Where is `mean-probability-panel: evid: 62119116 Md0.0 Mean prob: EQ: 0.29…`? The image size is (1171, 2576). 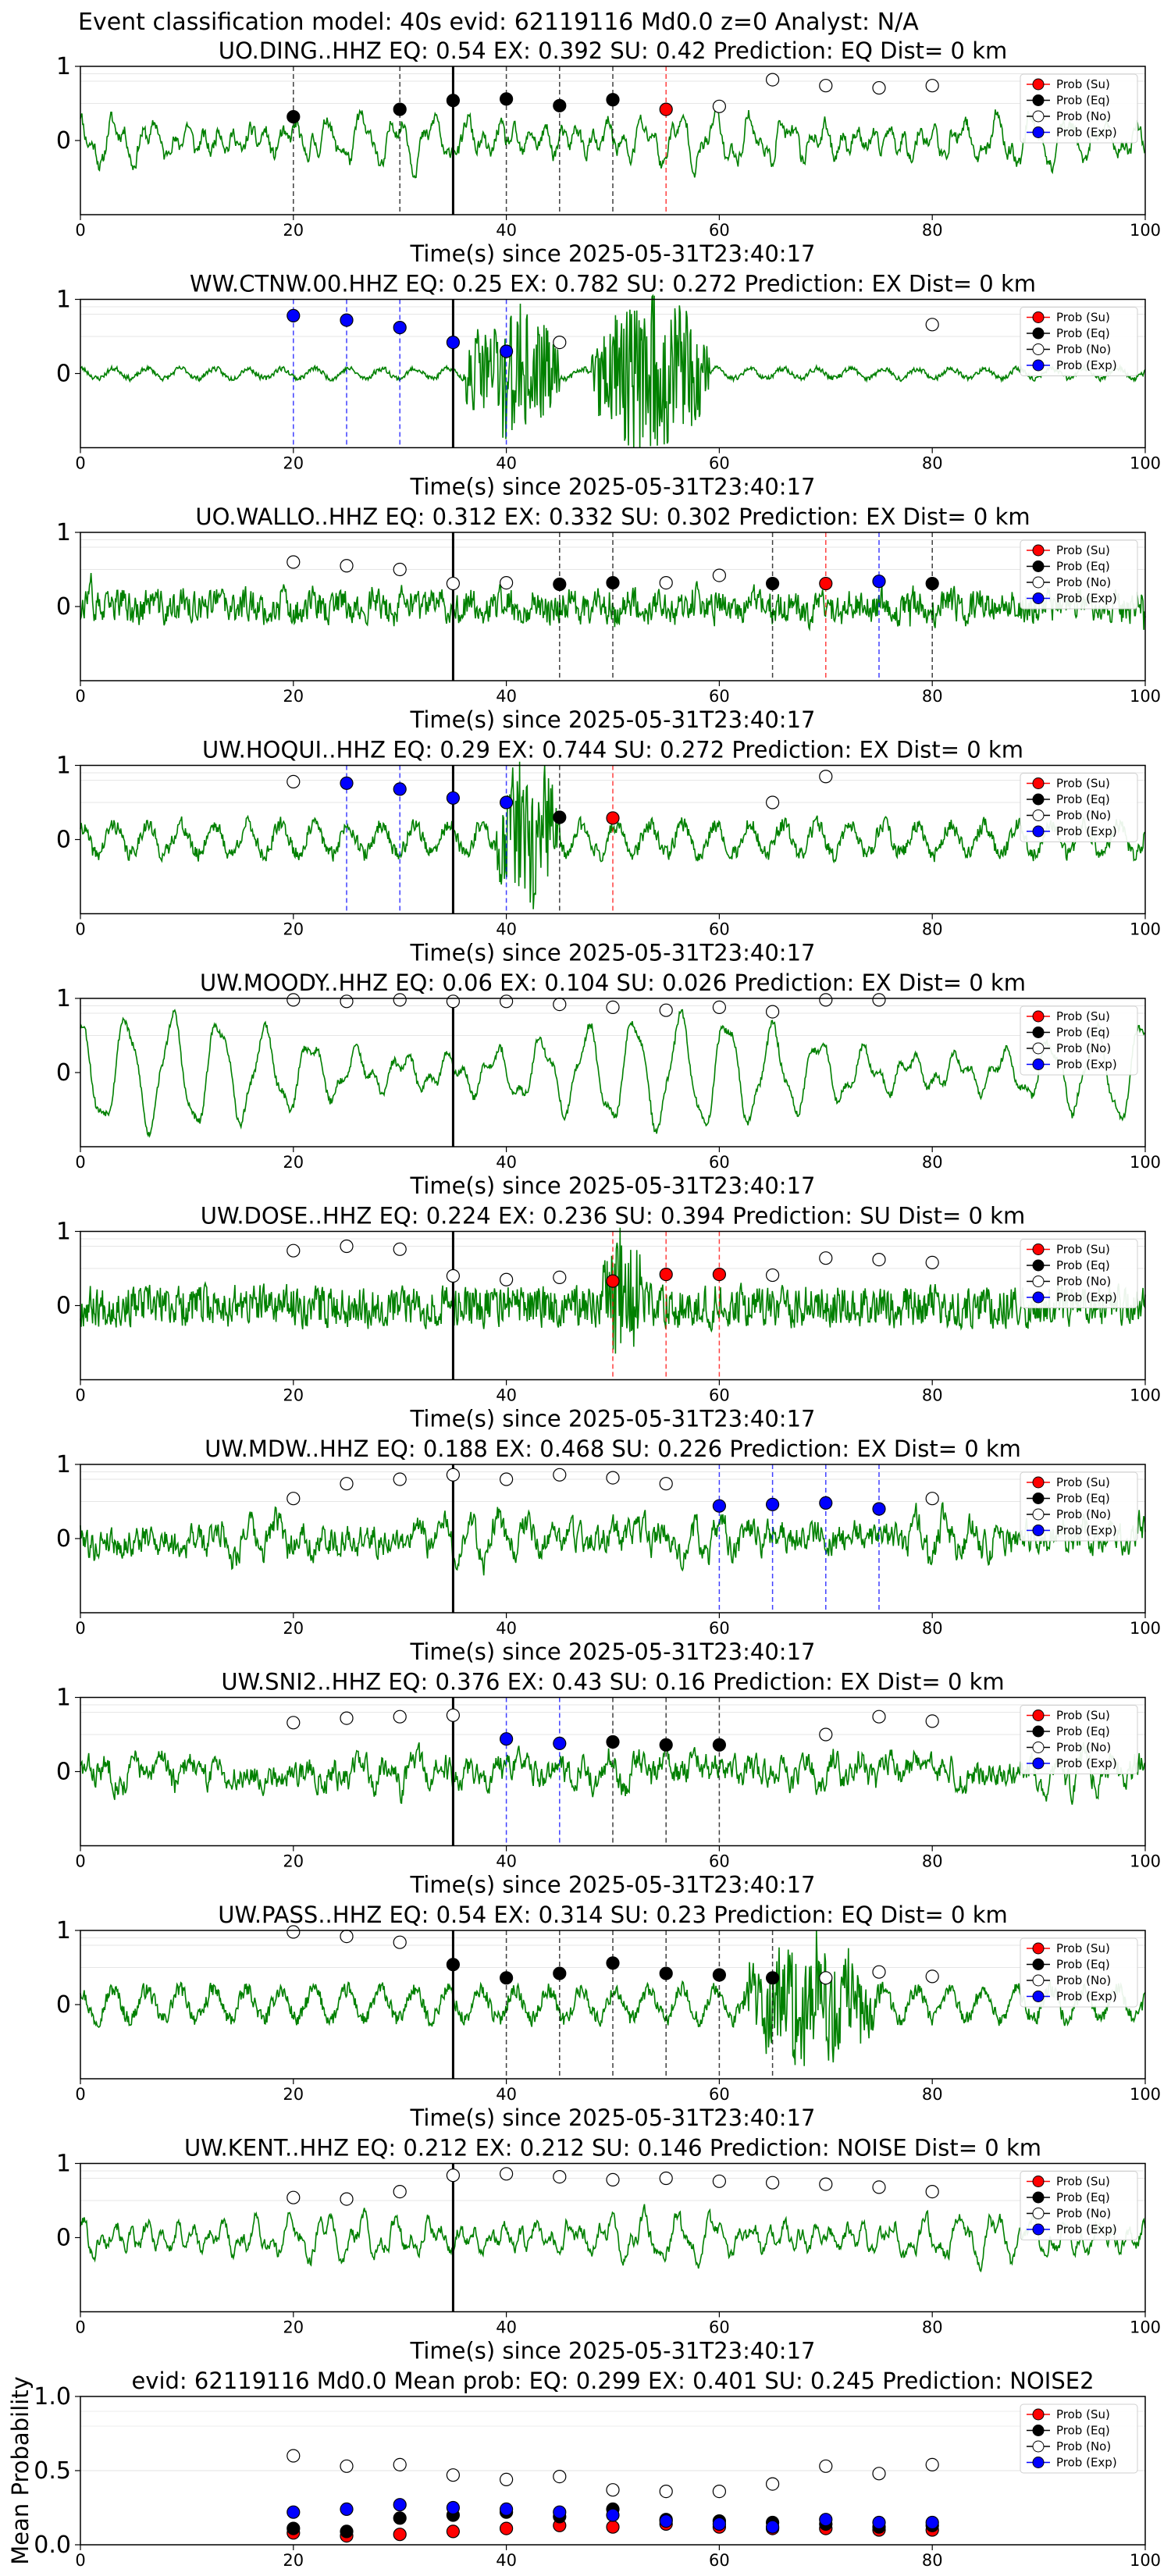
mean-probability-panel: evid: 62119116 Md0.0 Mean prob: EQ: 0.29… is located at coordinates (584, 2469).